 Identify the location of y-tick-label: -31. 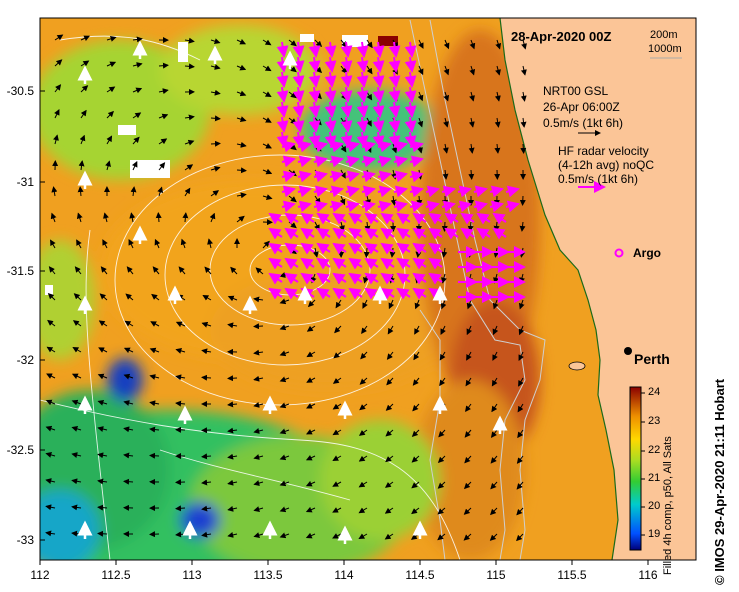
(25, 182).